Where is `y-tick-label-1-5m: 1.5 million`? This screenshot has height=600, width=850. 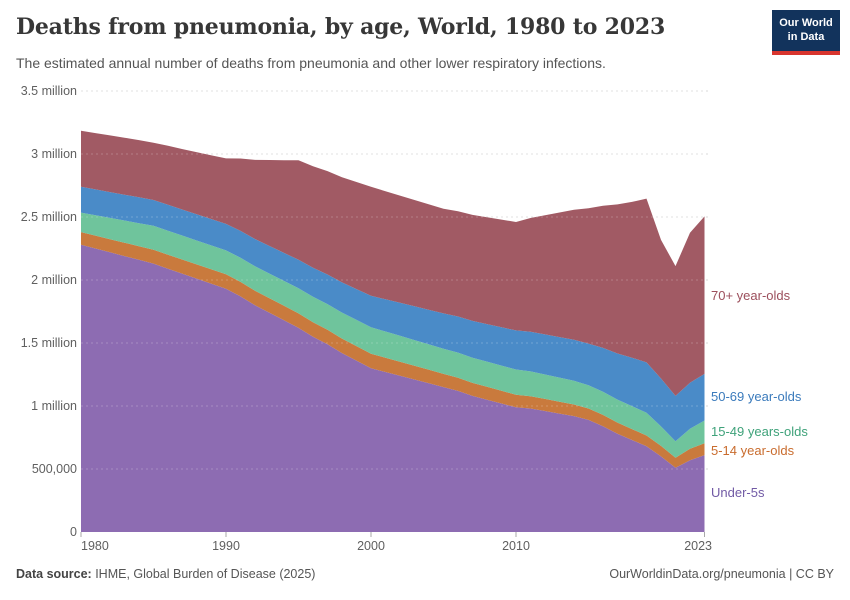
y-tick-label-1-5m: 1.5 million is located at coordinates (48, 343).